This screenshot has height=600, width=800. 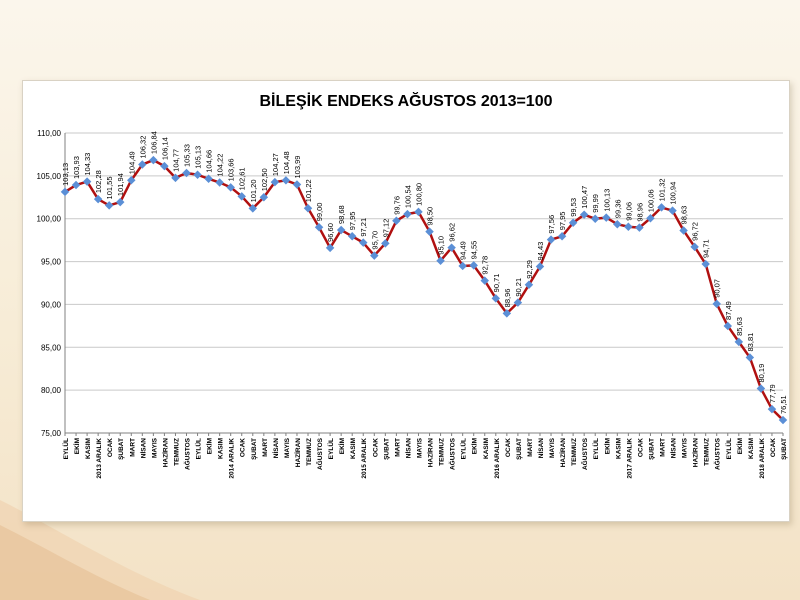 I want to click on data-label: 101,20, so click(x=253, y=190).